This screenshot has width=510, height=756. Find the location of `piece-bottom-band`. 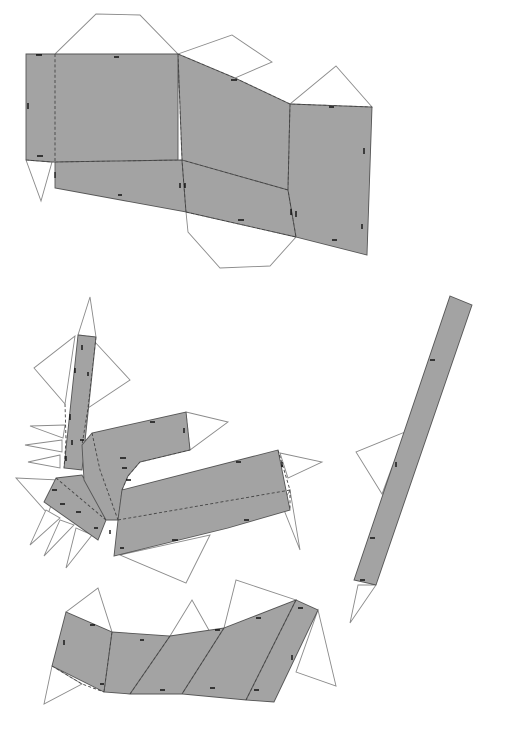

piece-bottom-band is located at coordinates (190, 642).